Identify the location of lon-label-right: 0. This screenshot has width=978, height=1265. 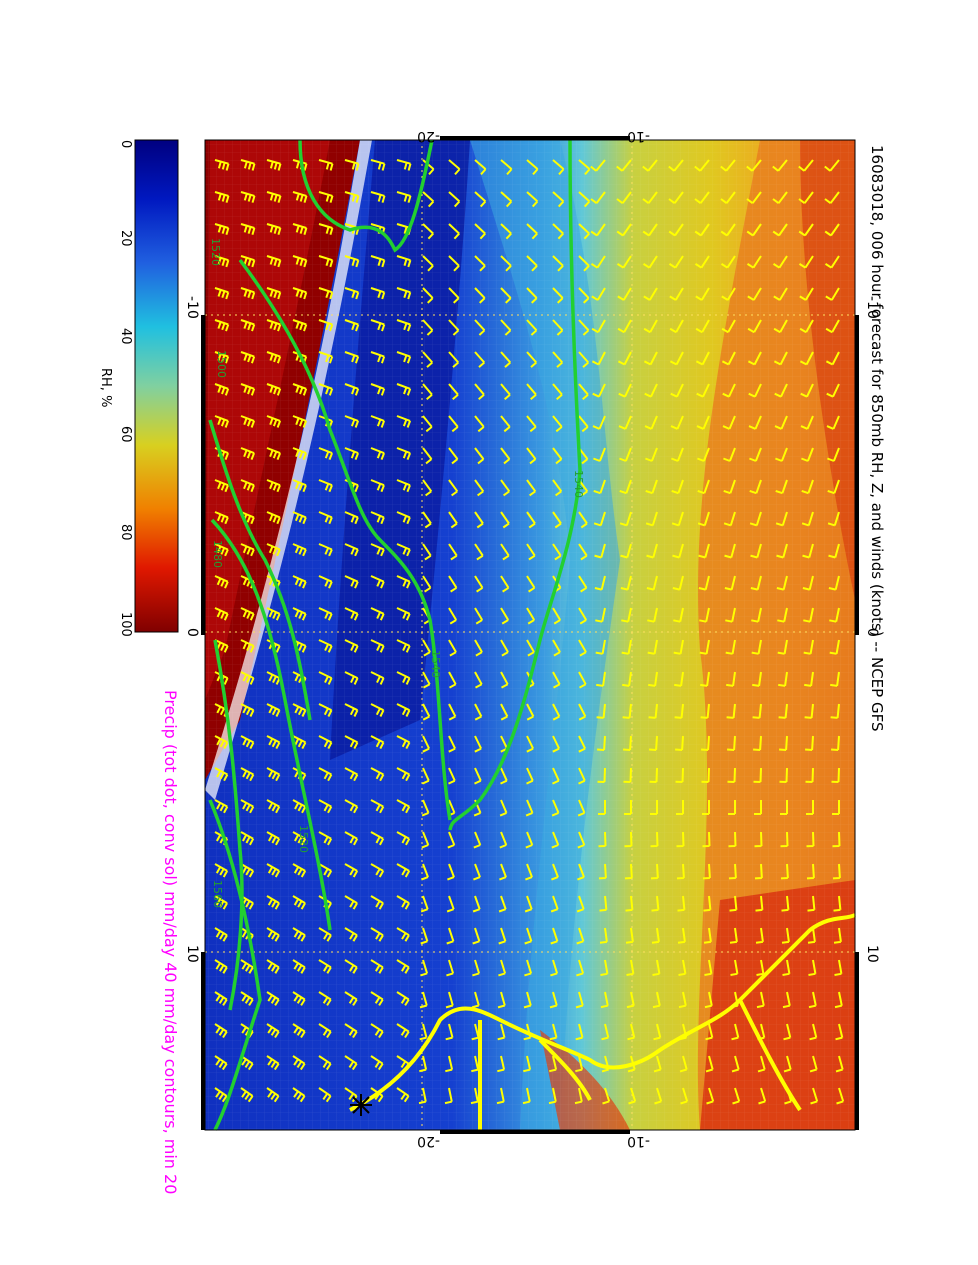
(872, 632).